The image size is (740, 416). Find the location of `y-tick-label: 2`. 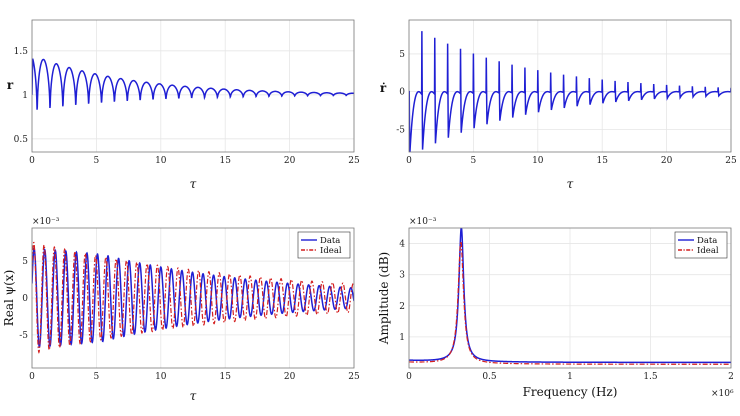

y-tick-label: 2 is located at coordinates (402, 307).